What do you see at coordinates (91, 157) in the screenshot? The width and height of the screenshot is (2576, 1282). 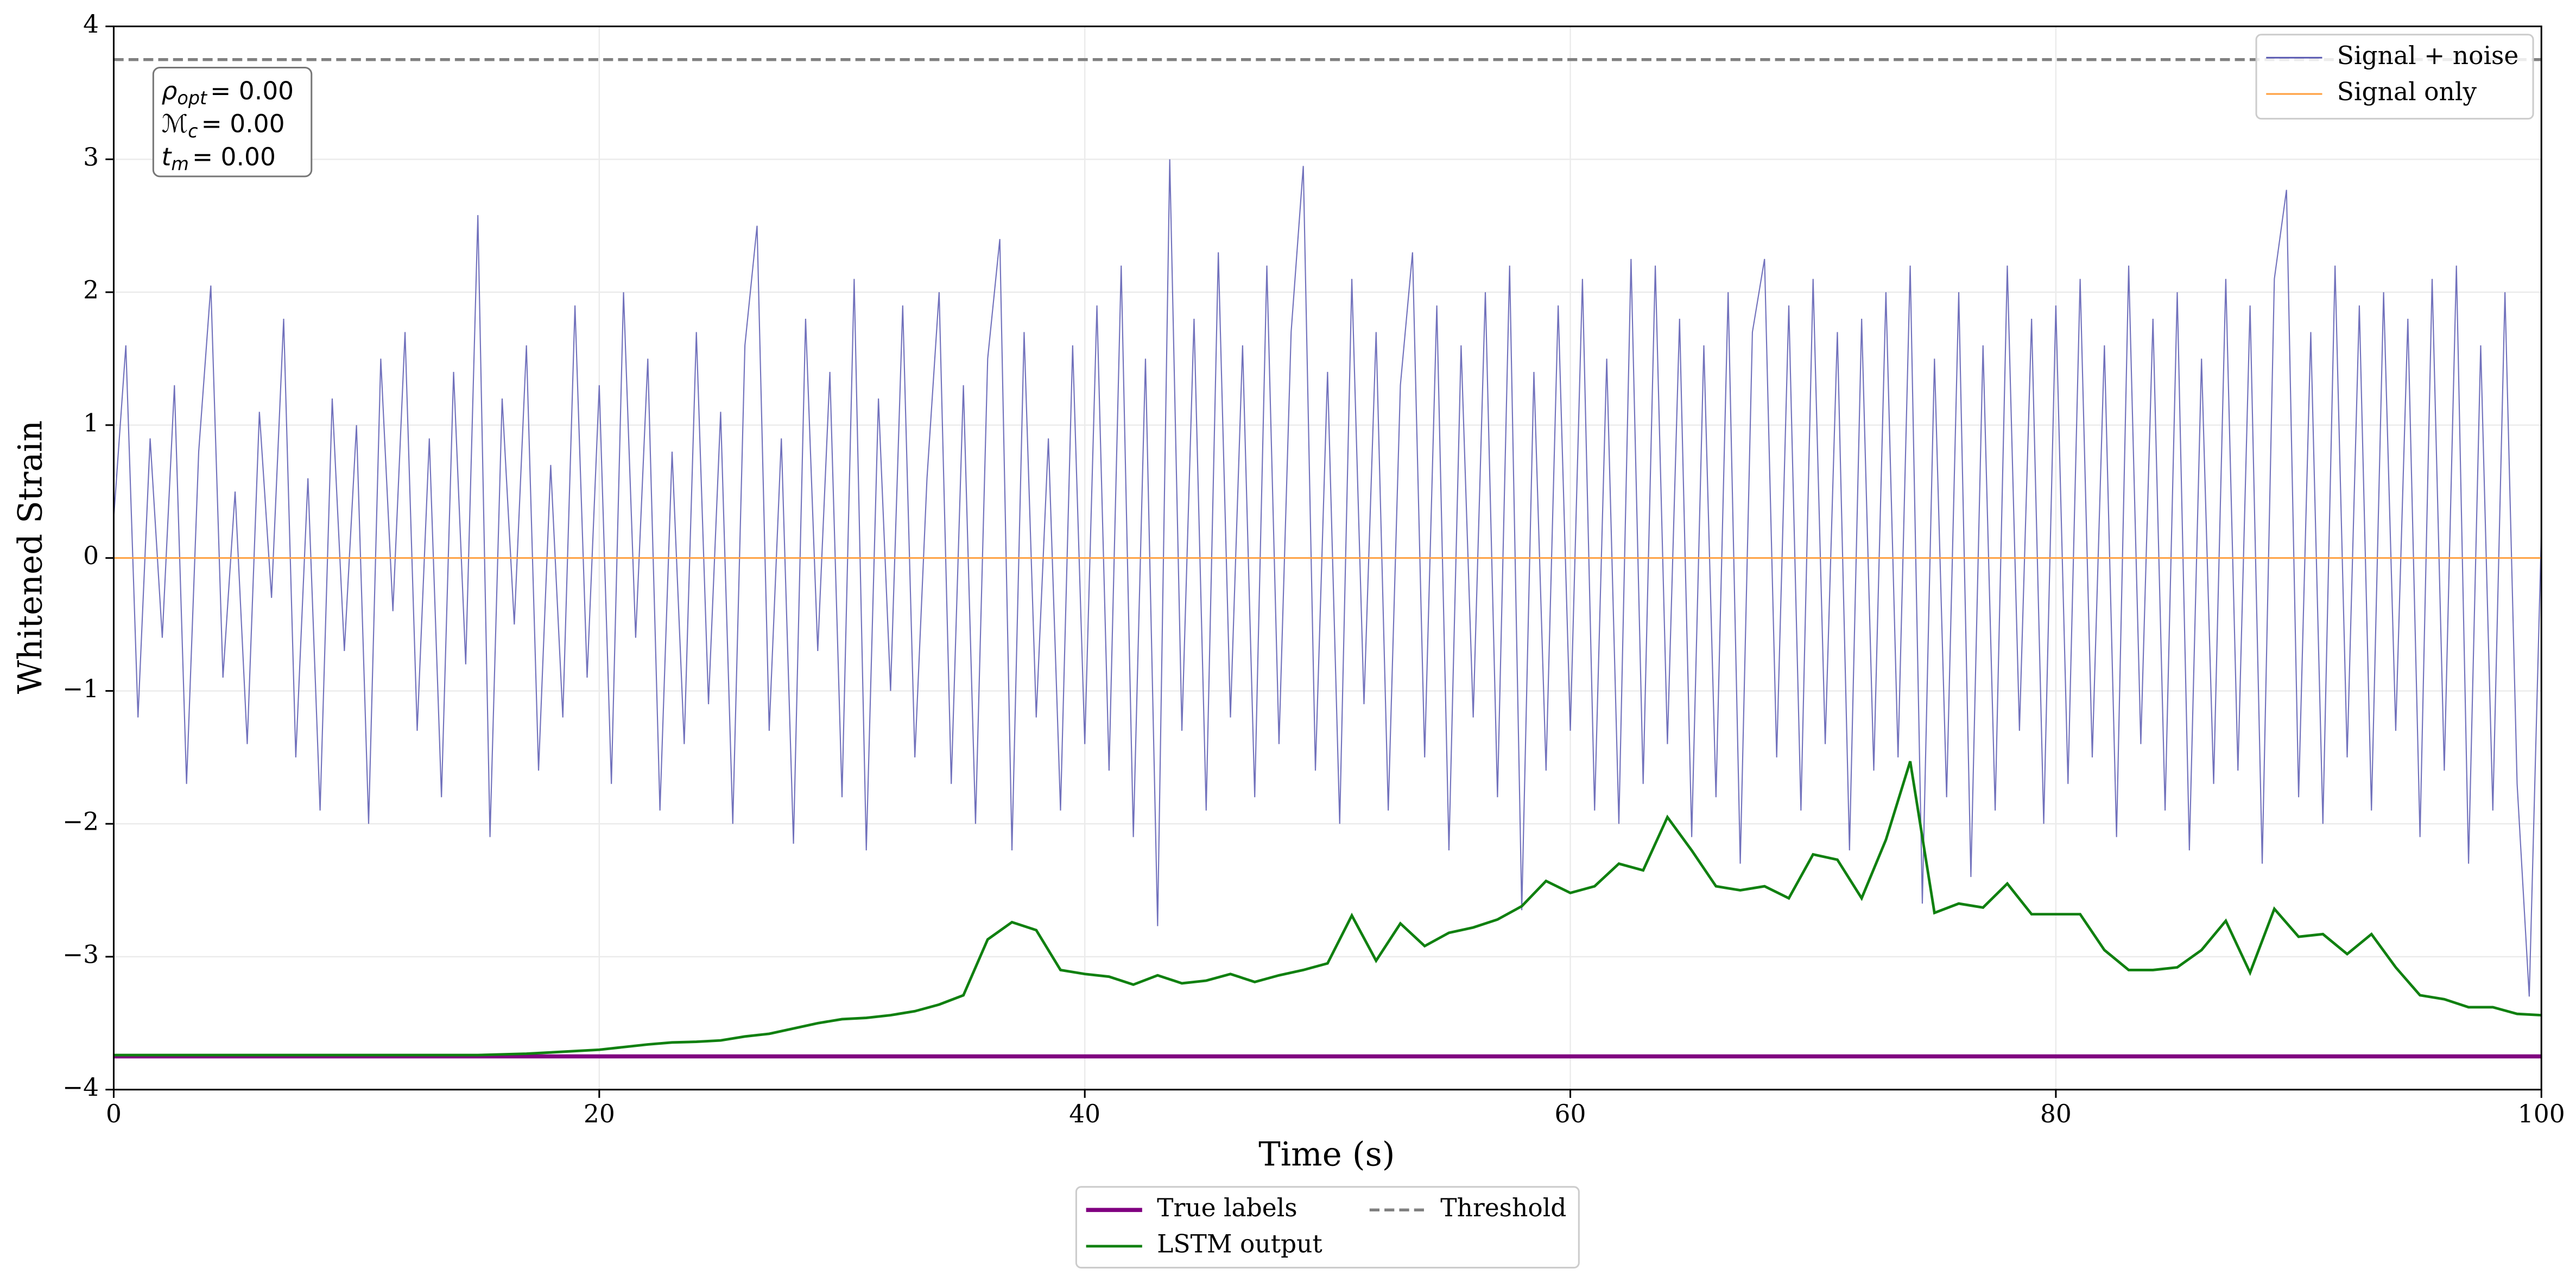 I see `y-tick-label: 3` at bounding box center [91, 157].